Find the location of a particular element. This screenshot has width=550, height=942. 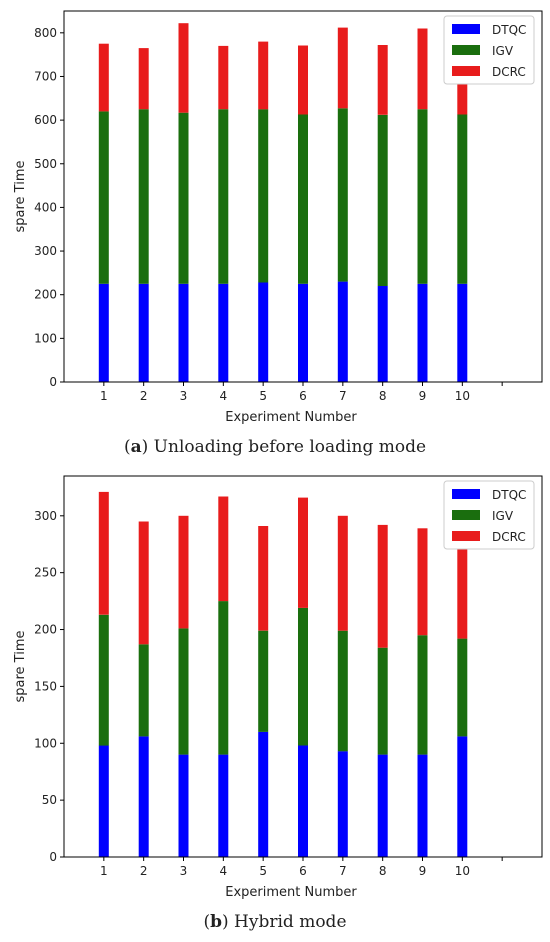

caption-b: (b) Hybrid mode is located at coordinates (275, 922).